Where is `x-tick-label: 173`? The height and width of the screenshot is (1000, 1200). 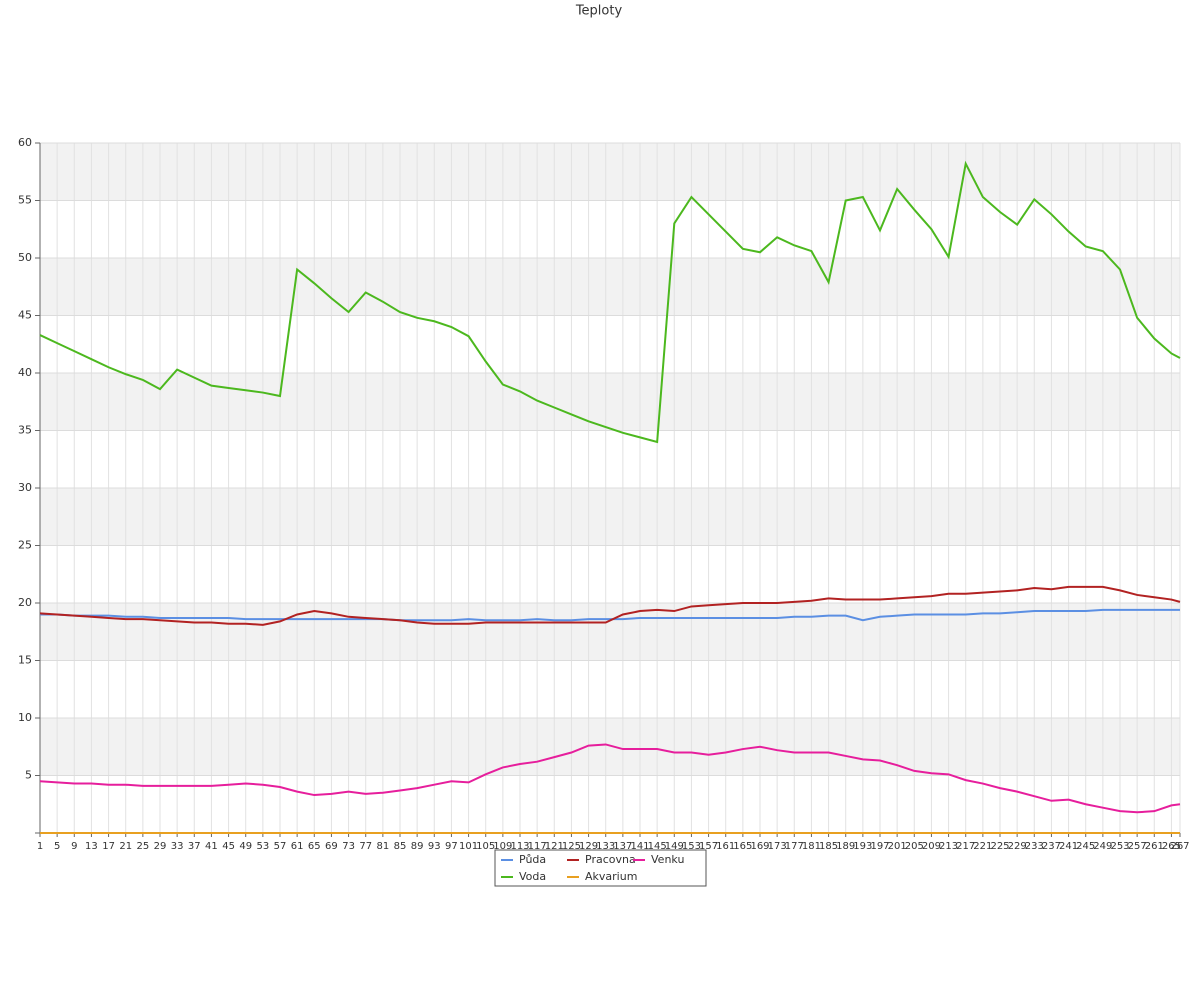 x-tick-label: 173 is located at coordinates (777, 846).